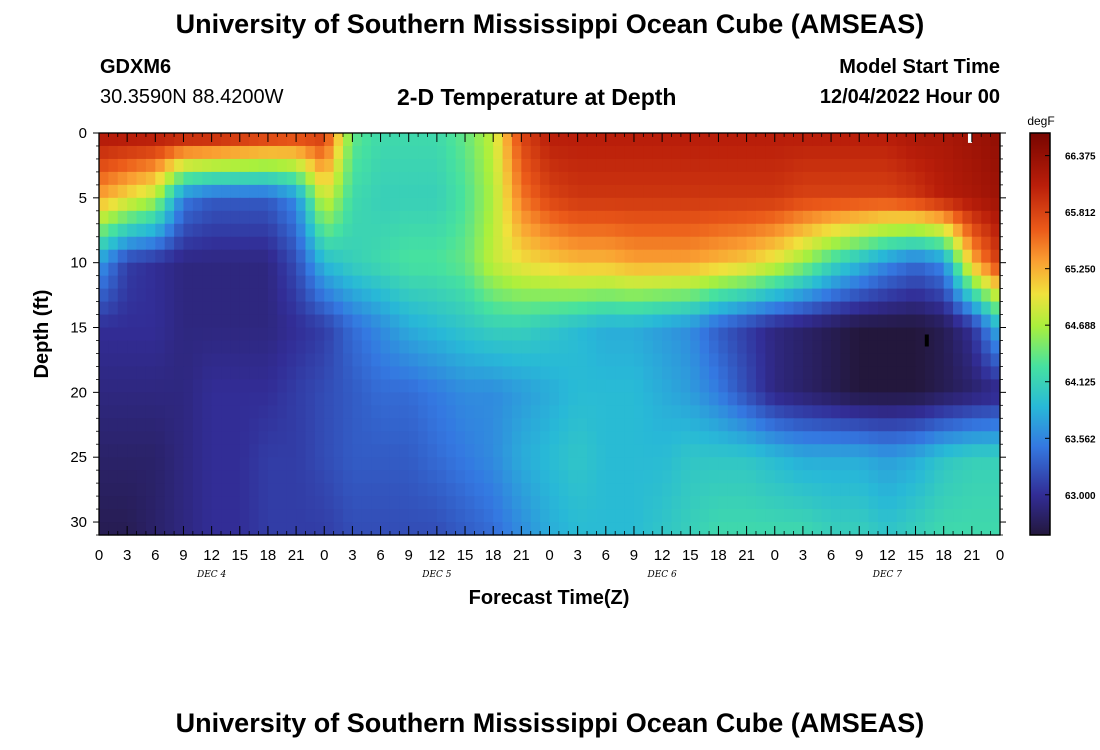 The image size is (1100, 750). I want to click on y-tick-label: 25, so click(78, 457).